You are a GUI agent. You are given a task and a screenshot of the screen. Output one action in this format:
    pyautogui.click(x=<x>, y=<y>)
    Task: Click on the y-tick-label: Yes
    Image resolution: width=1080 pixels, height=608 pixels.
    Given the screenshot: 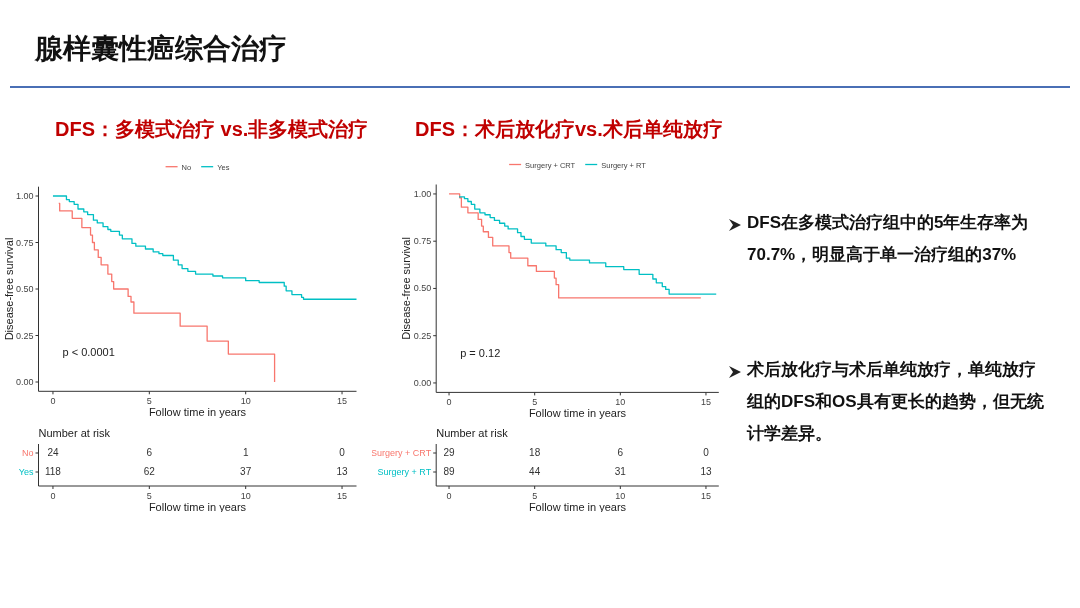 What is the action you would take?
    pyautogui.click(x=26, y=472)
    